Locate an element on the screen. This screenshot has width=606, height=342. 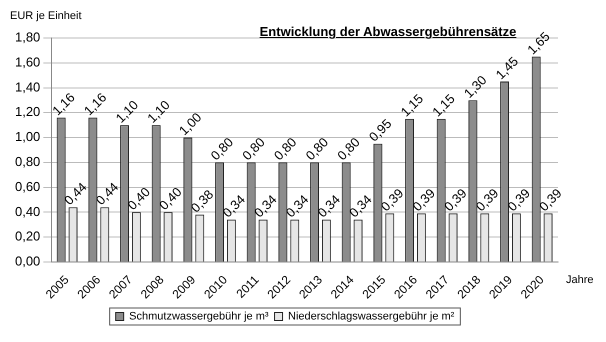
y-tick-label: 1,00 is located at coordinates (27, 136).